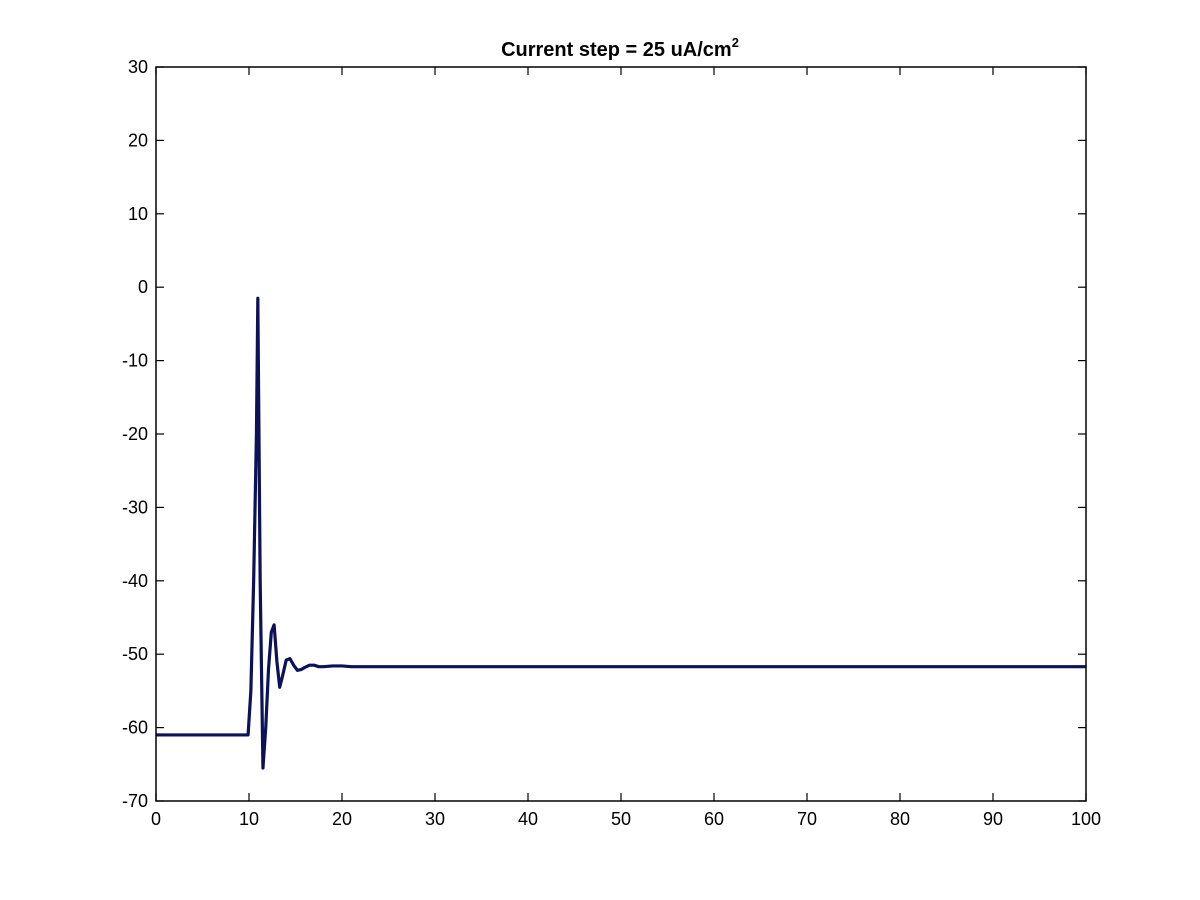 The image size is (1200, 900). What do you see at coordinates (621, 819) in the screenshot?
I see `x-tick-label: 50` at bounding box center [621, 819].